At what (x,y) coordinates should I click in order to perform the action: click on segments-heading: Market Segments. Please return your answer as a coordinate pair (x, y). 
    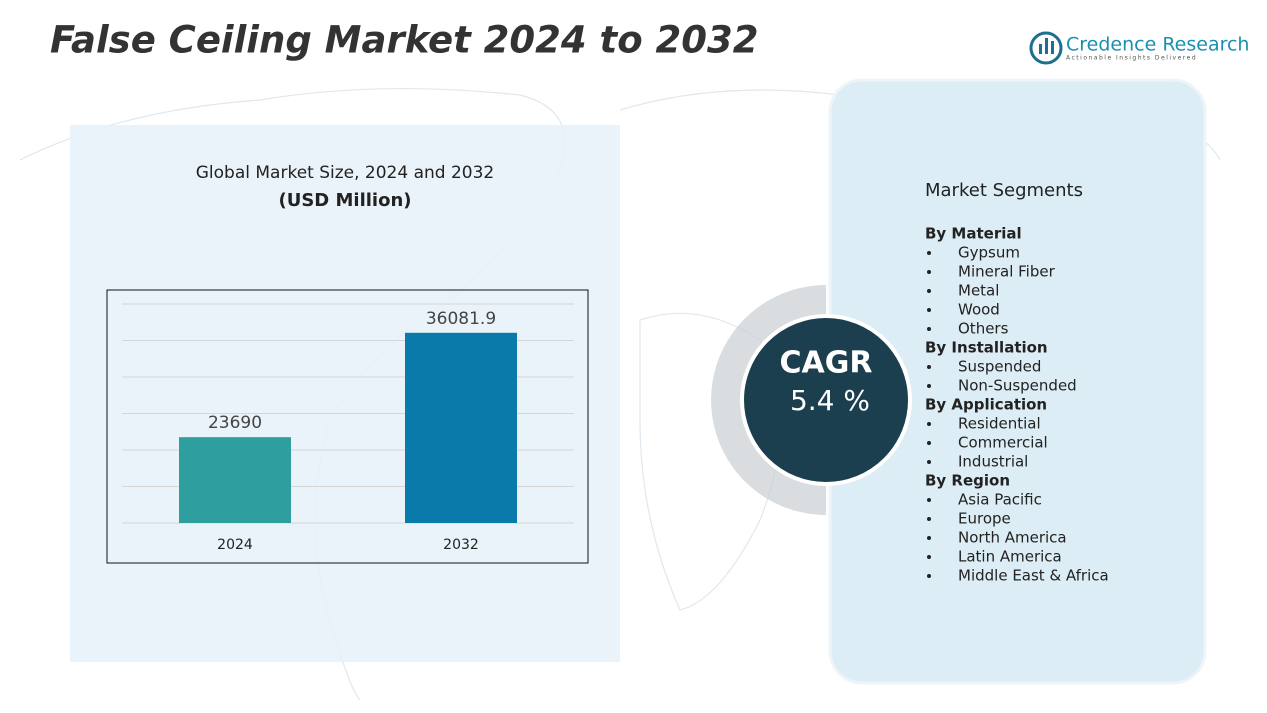
    Looking at the image, I should click on (1004, 190).